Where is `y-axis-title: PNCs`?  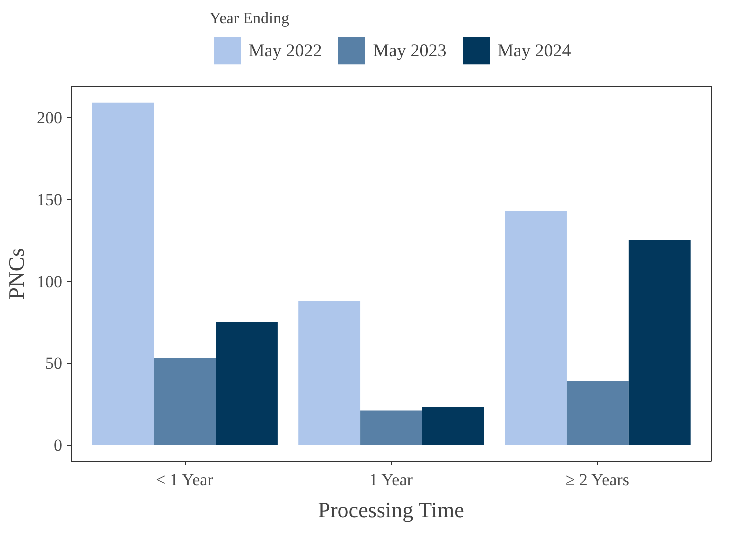
y-axis-title: PNCs is located at coordinates (16, 274).